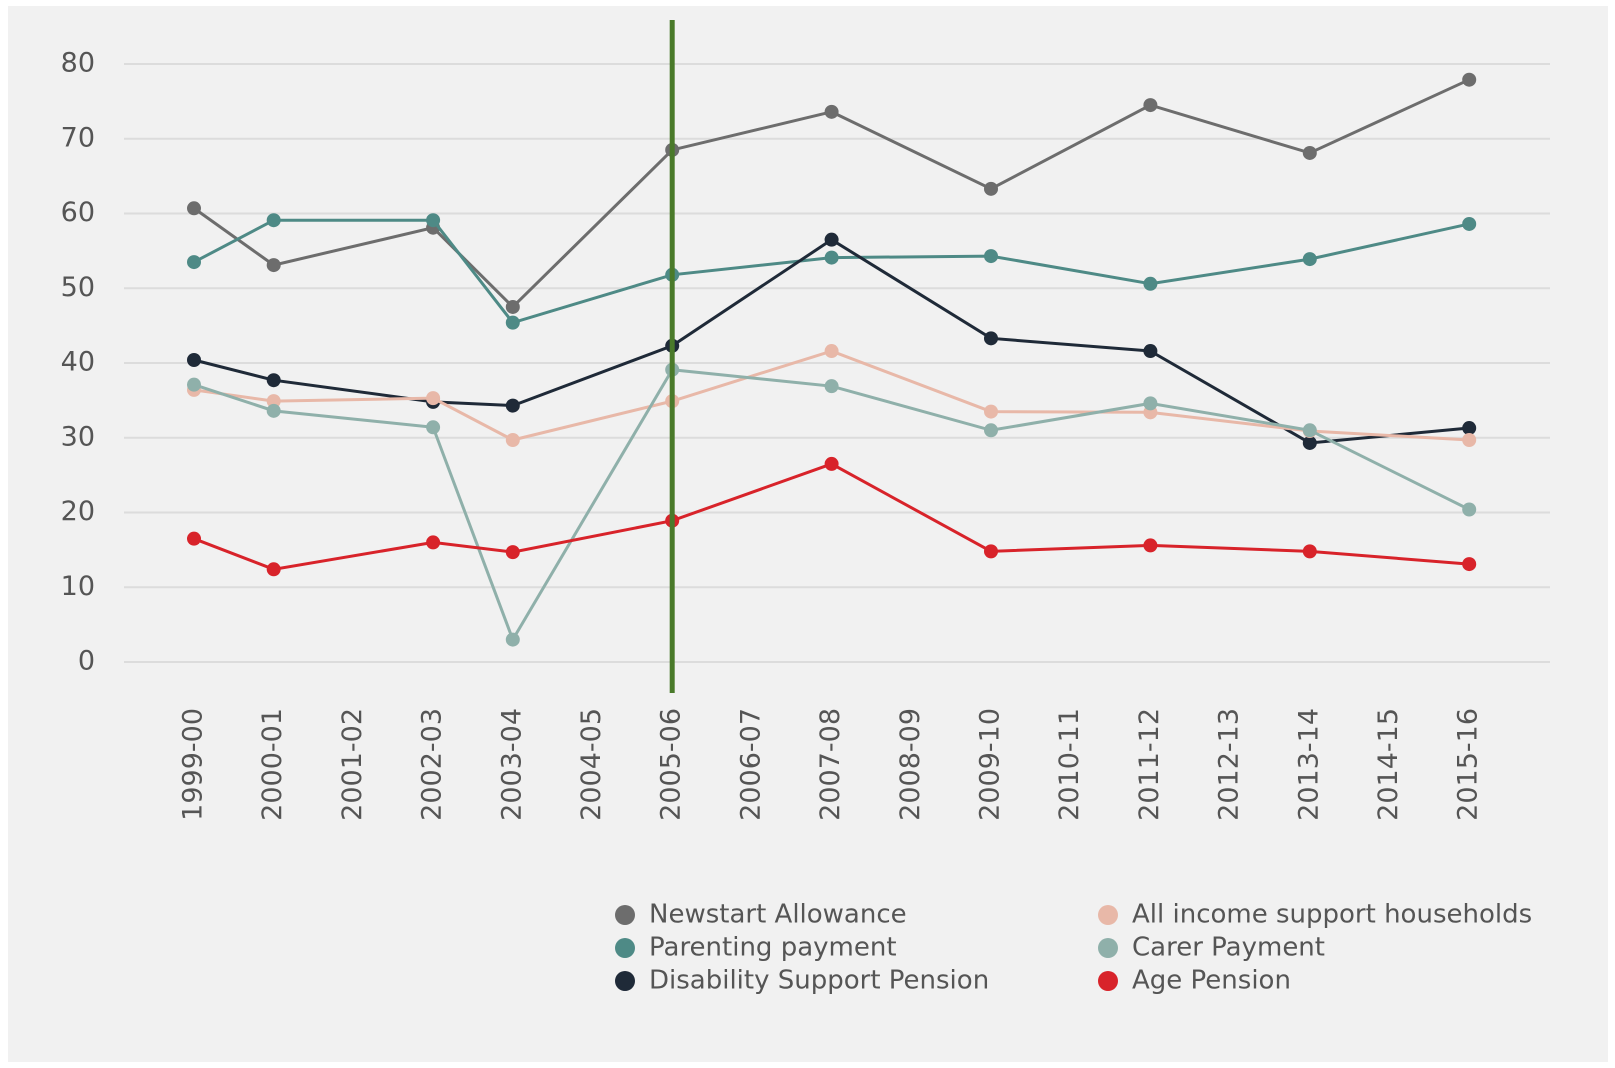 The height and width of the screenshot is (1068, 1615). Describe the element at coordinates (78, 586) in the screenshot. I see `y-tick-label: 10` at that location.